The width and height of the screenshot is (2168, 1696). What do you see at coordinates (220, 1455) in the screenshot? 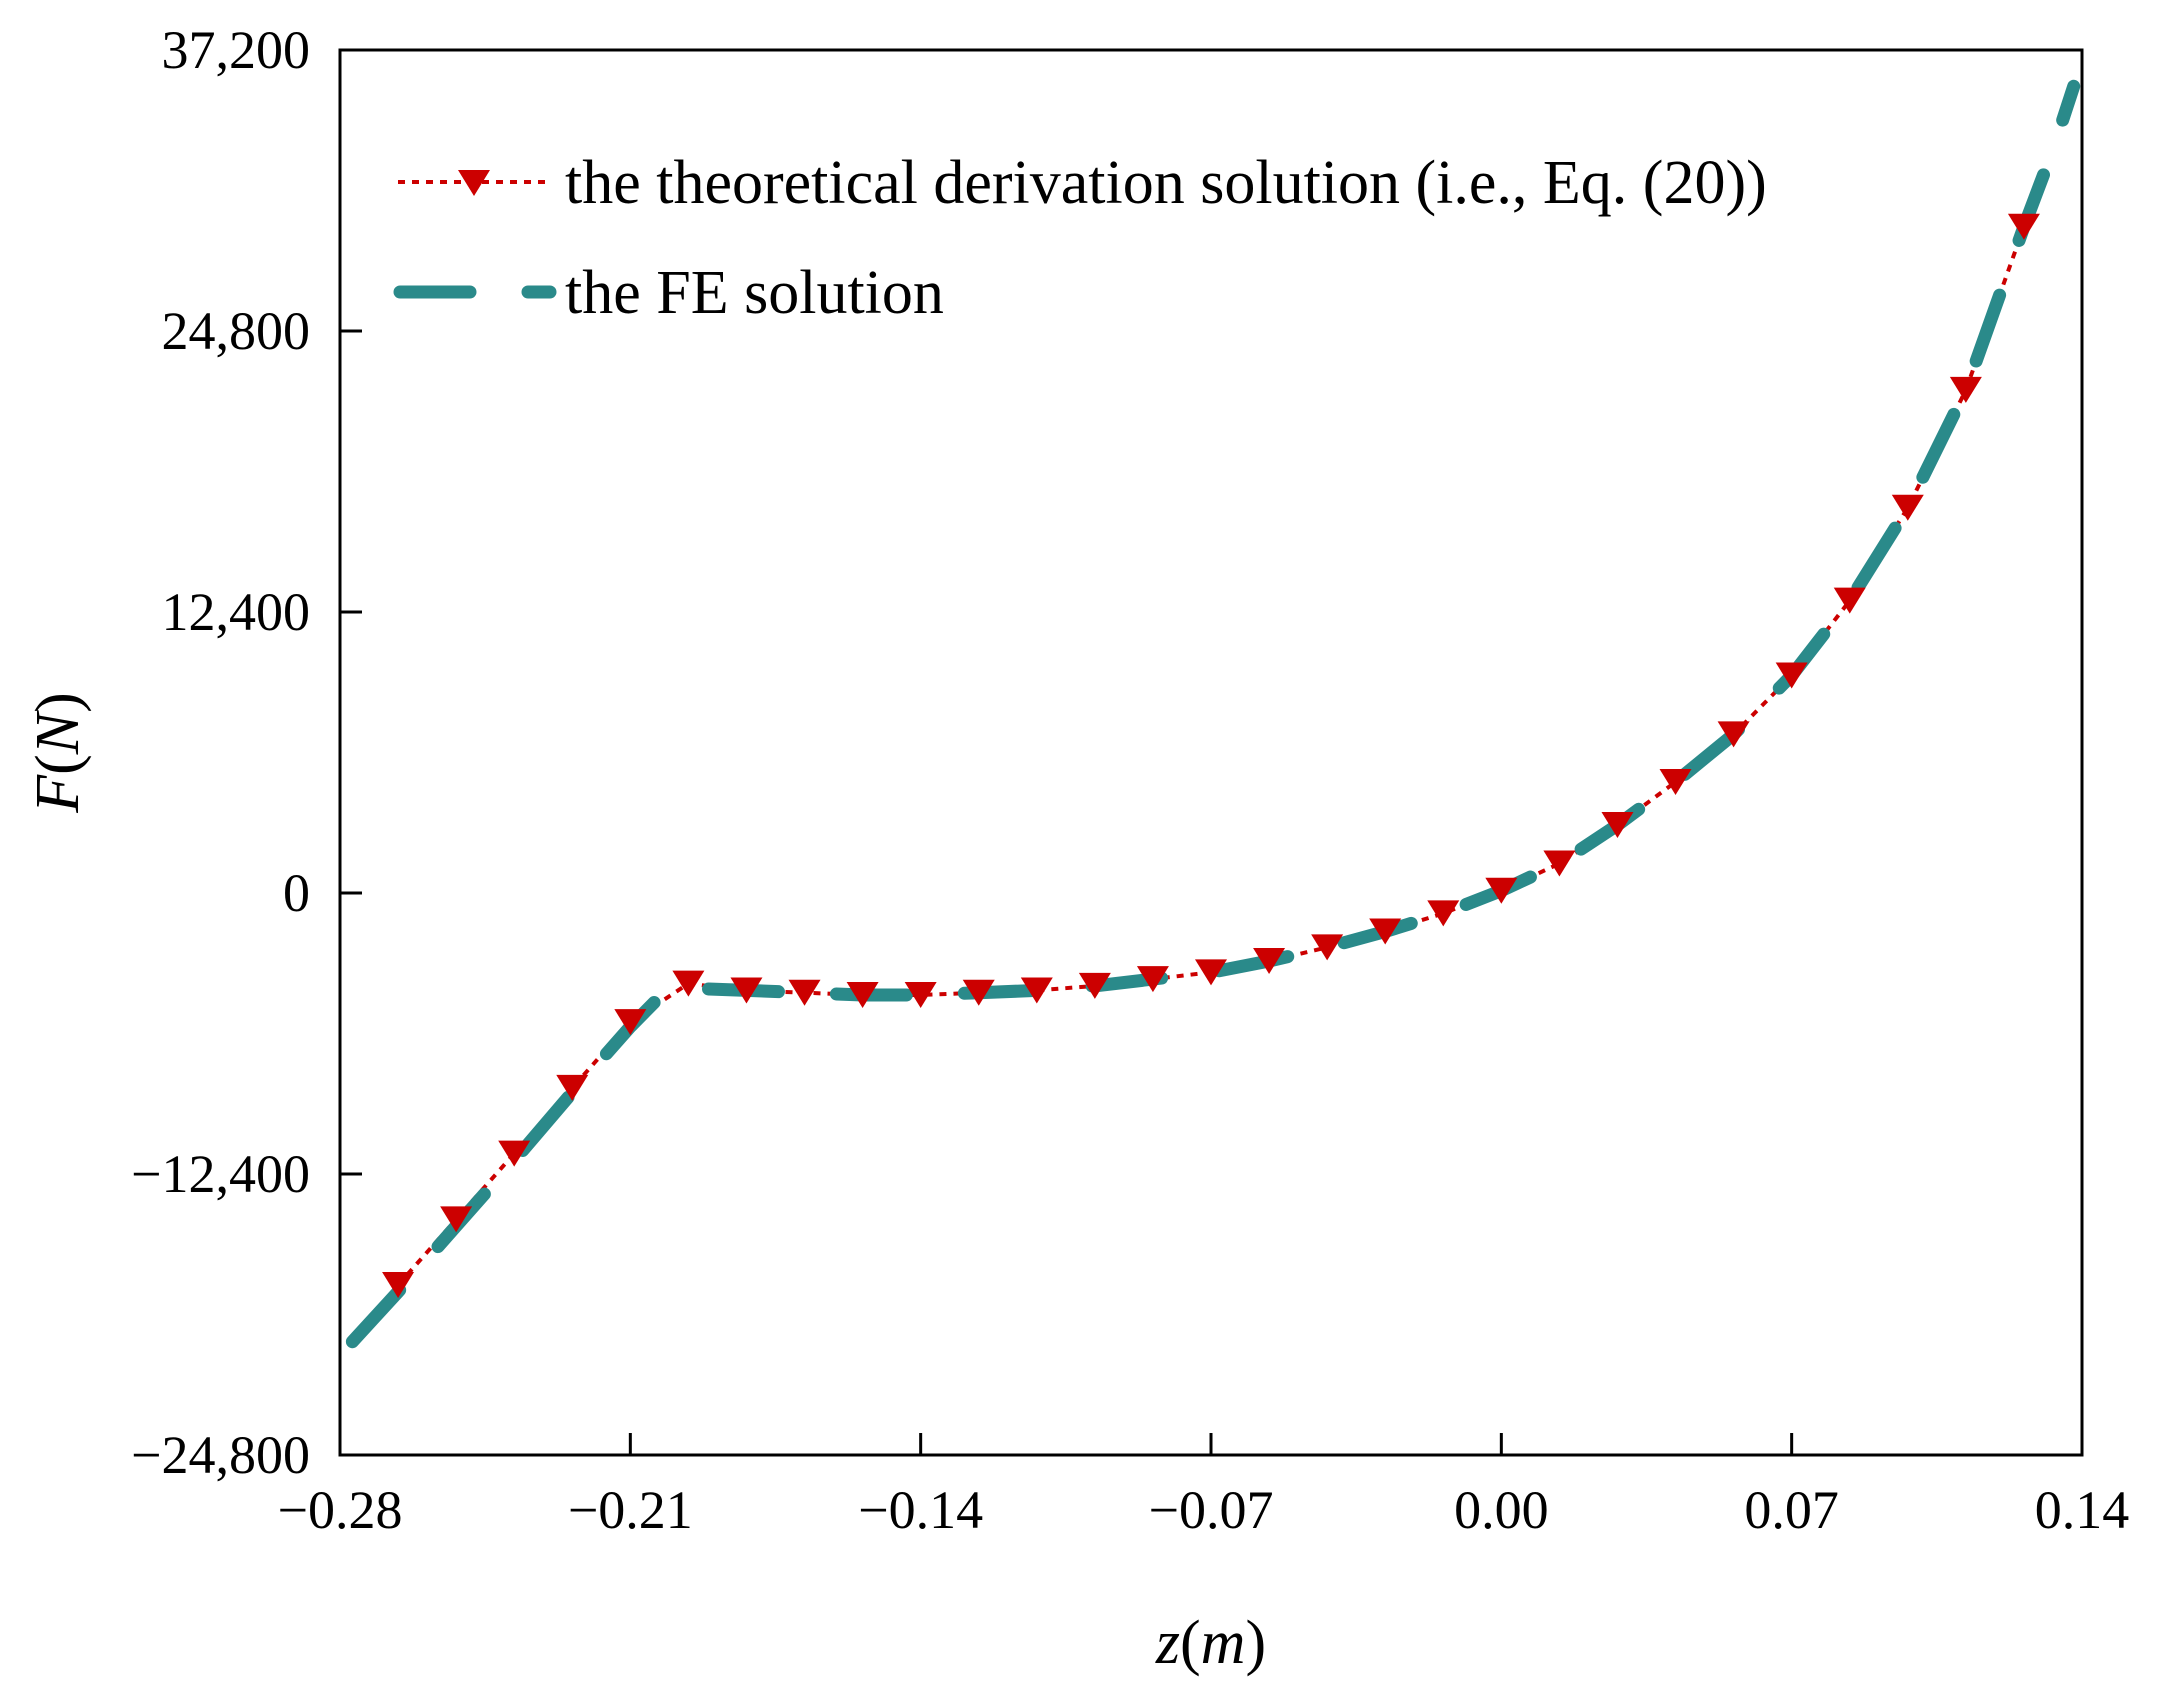
I see `y-tick-label: −24,800` at bounding box center [220, 1455].